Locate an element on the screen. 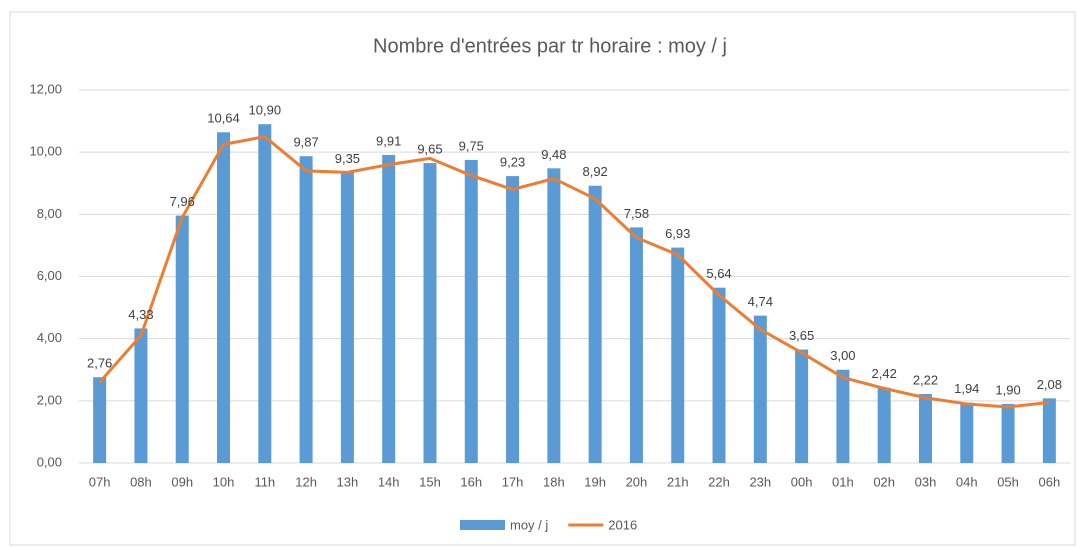 This screenshot has width=1078, height=547. x-tick-label: 02h is located at coordinates (884, 481).